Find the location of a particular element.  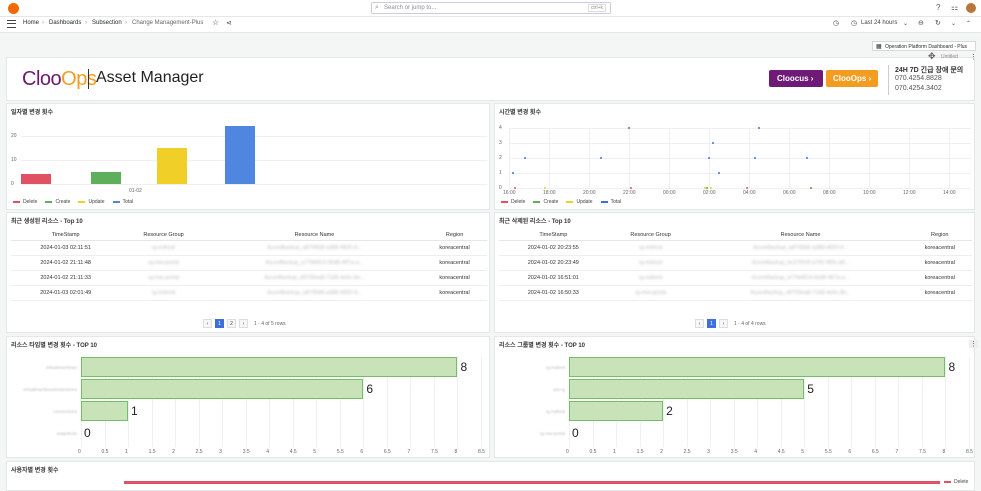

bar-total is located at coordinates (240, 155).